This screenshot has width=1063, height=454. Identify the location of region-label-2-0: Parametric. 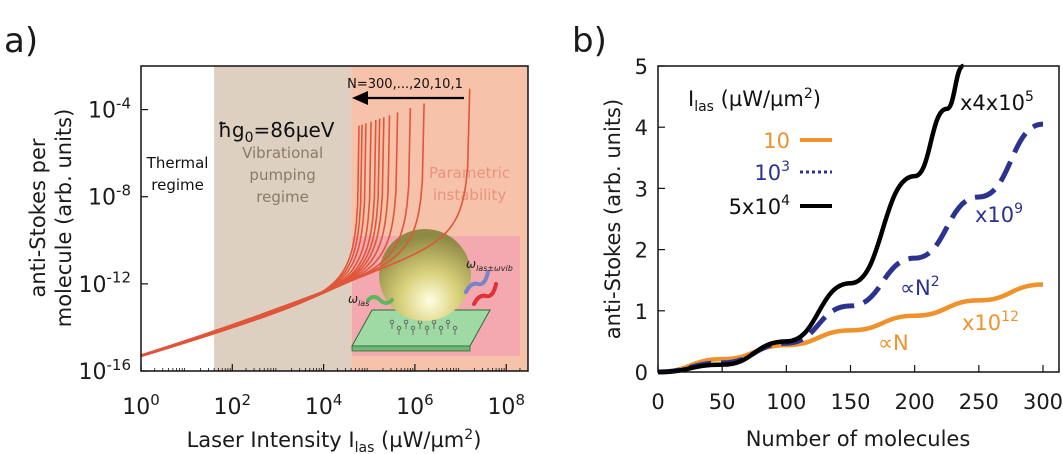
(469, 173).